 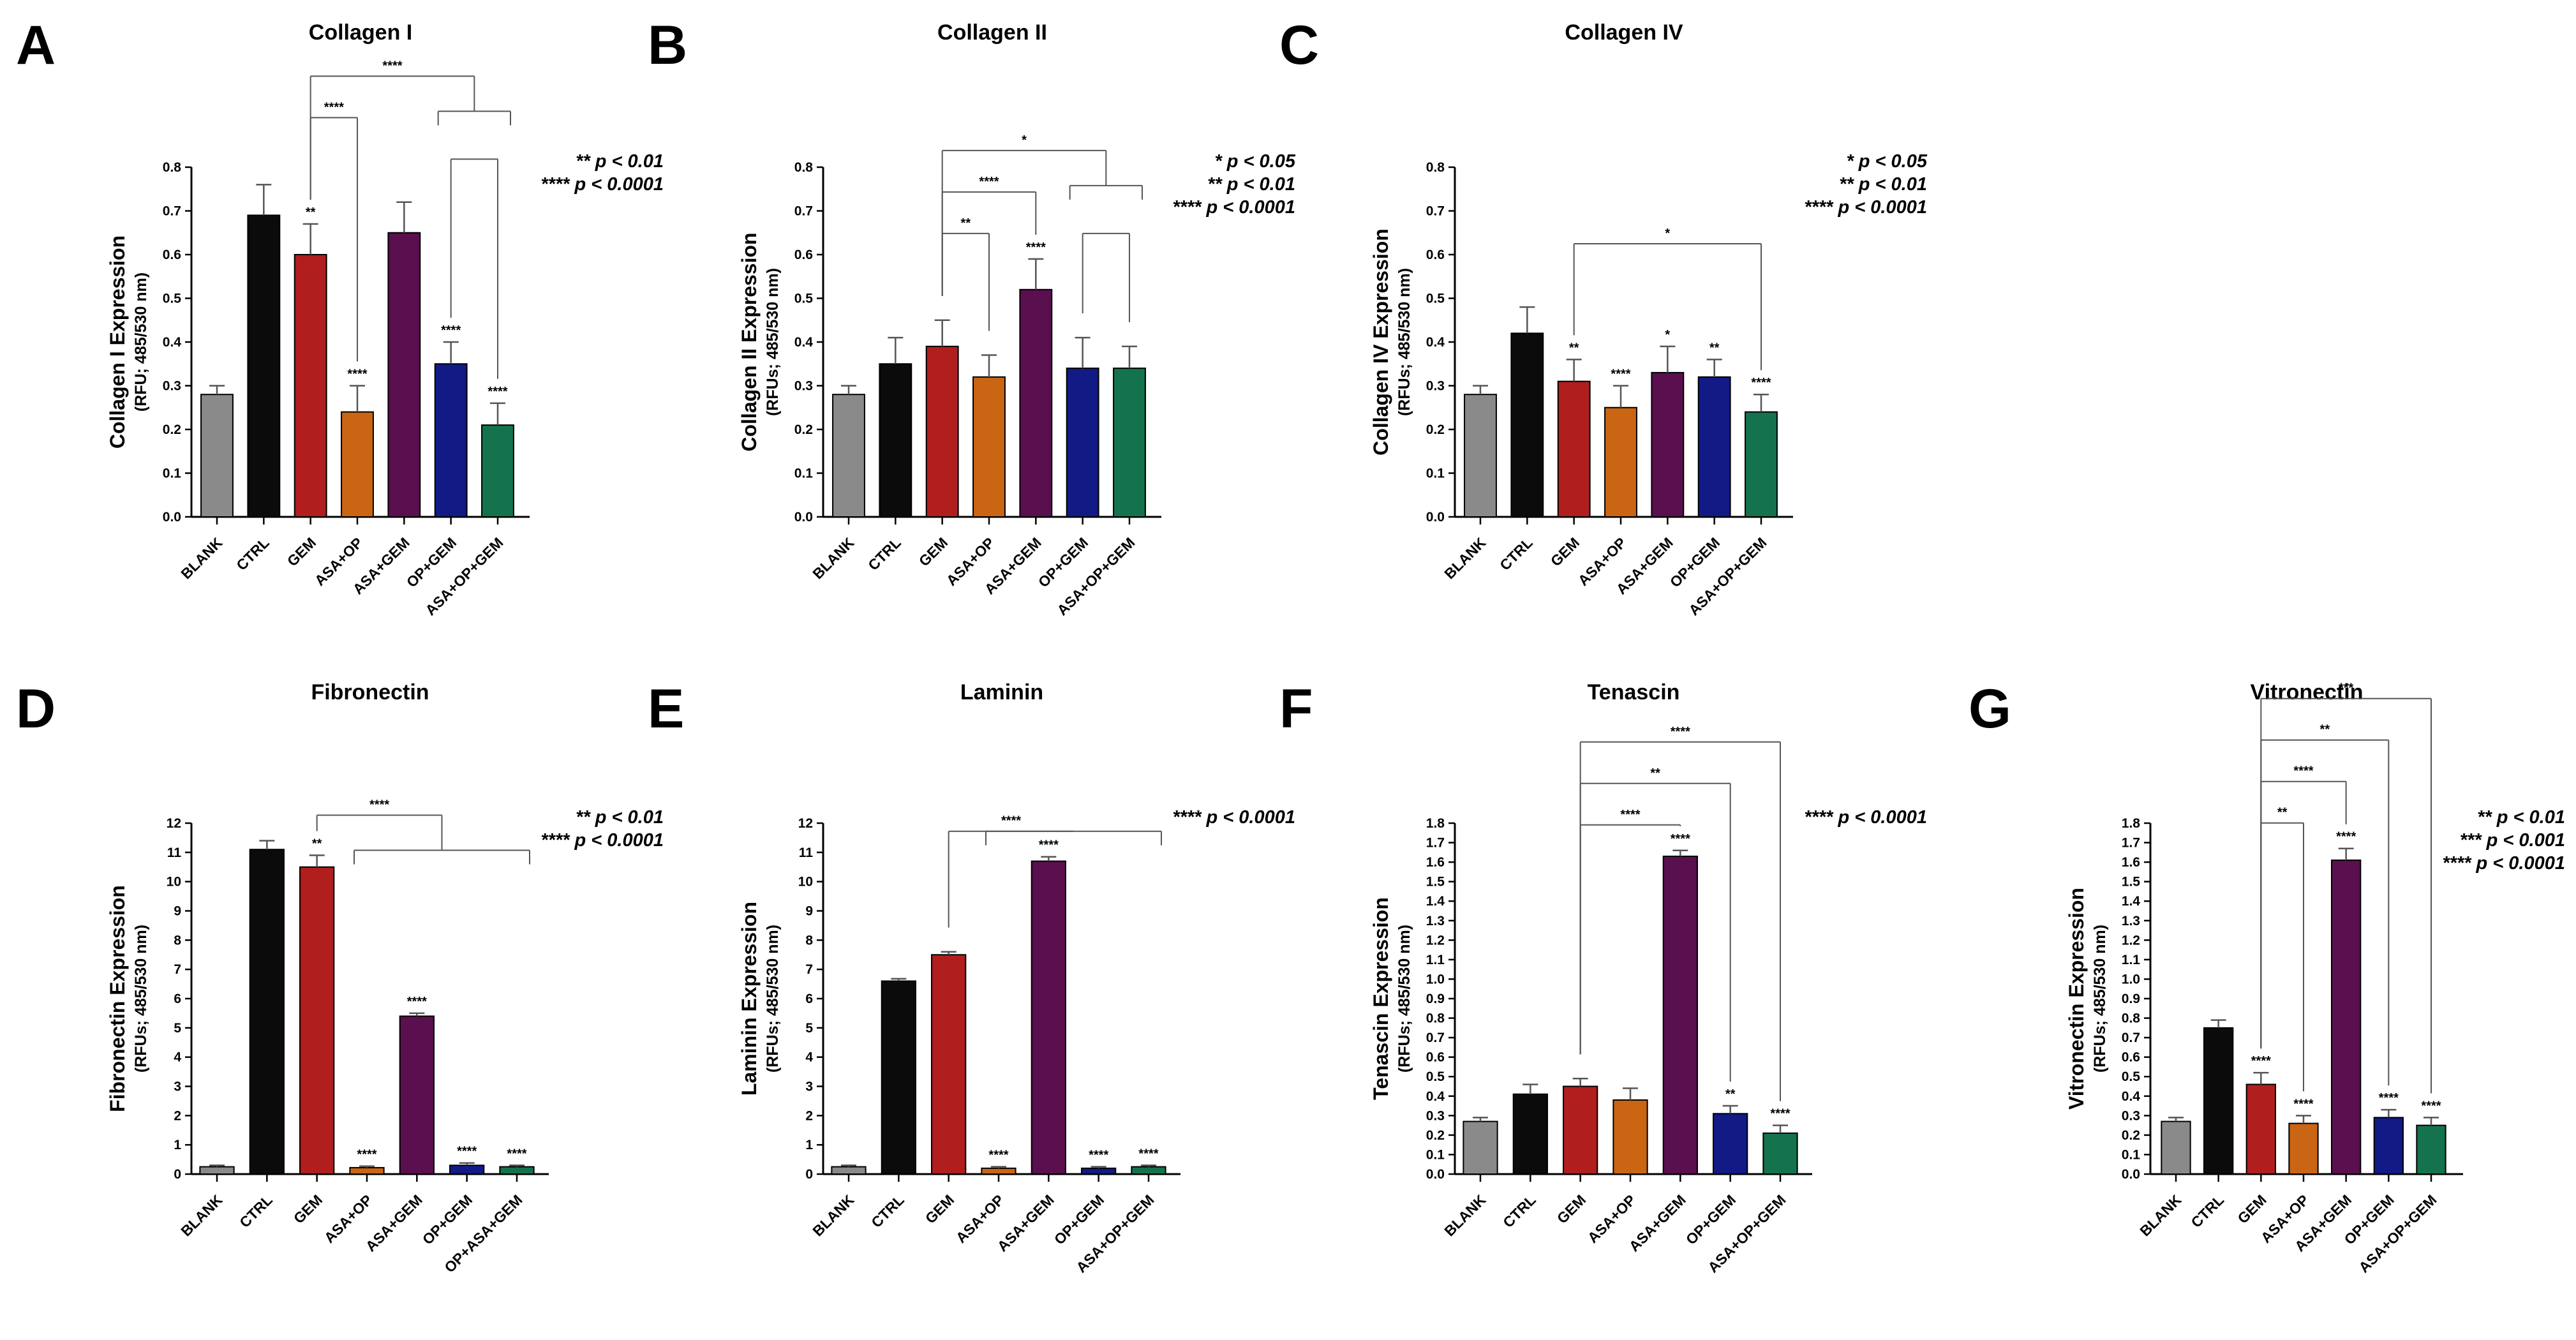 What do you see at coordinates (174, 852) in the screenshot?
I see `y-tick-label: 11` at bounding box center [174, 852].